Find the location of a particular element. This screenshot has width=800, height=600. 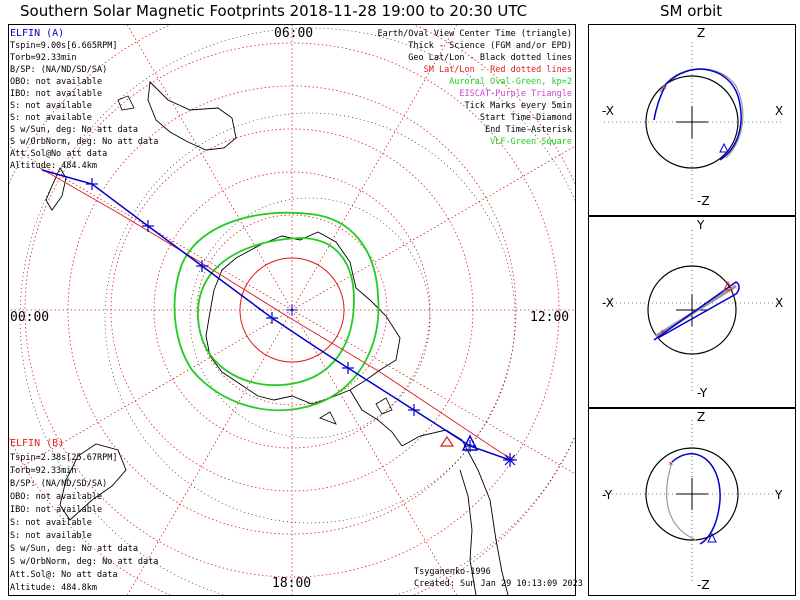

orbit-xy-left: -X is located at coordinates (608, 303).